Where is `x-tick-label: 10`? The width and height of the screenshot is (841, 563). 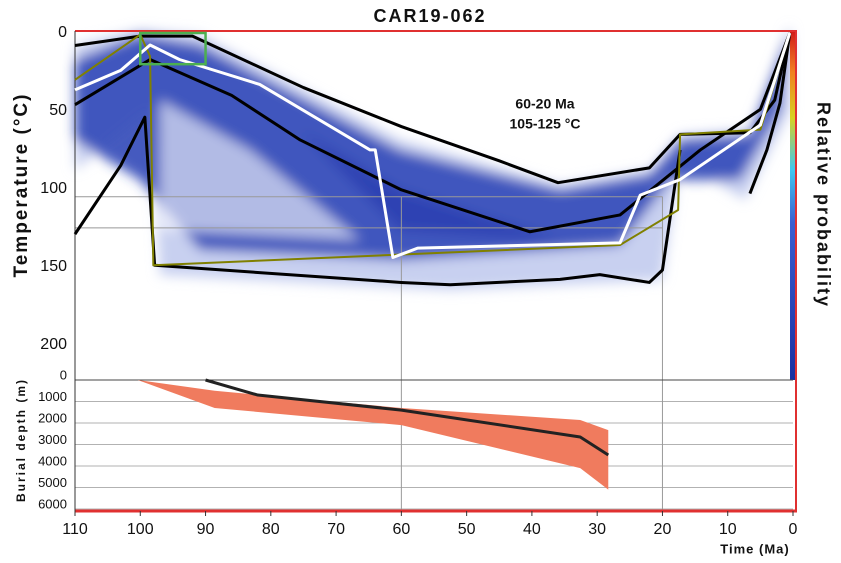
x-tick-label: 10 is located at coordinates (728, 529).